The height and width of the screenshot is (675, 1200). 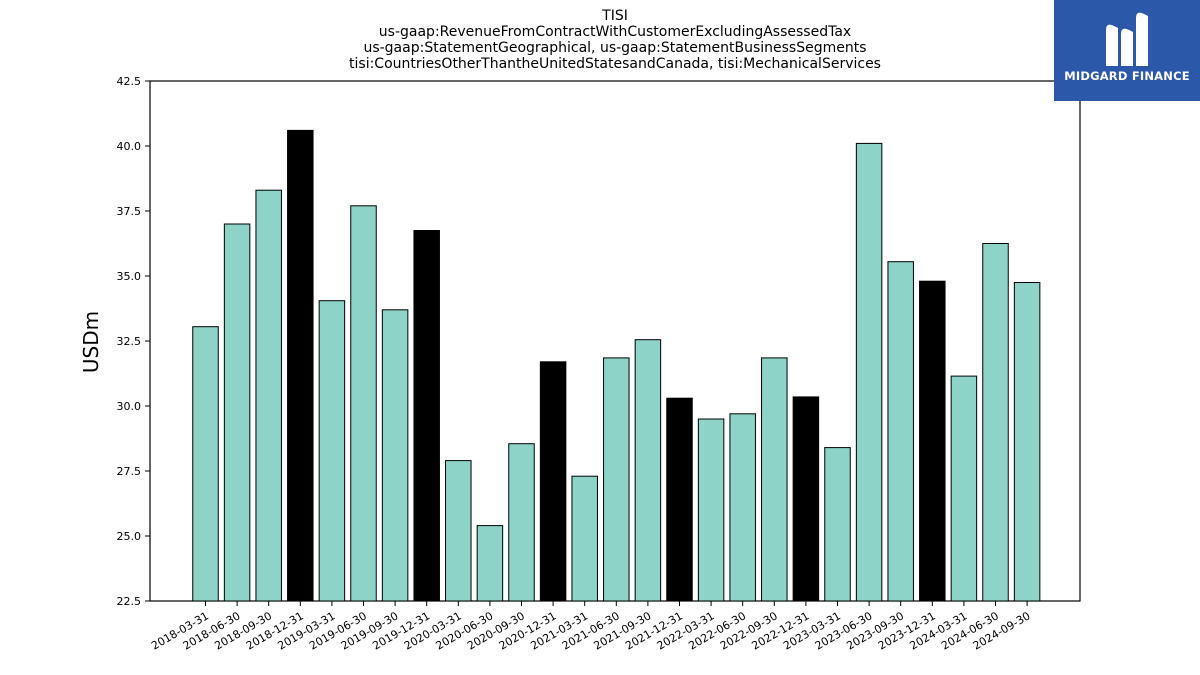 I want to click on y-tick-label: 27.5, so click(x=129, y=471).